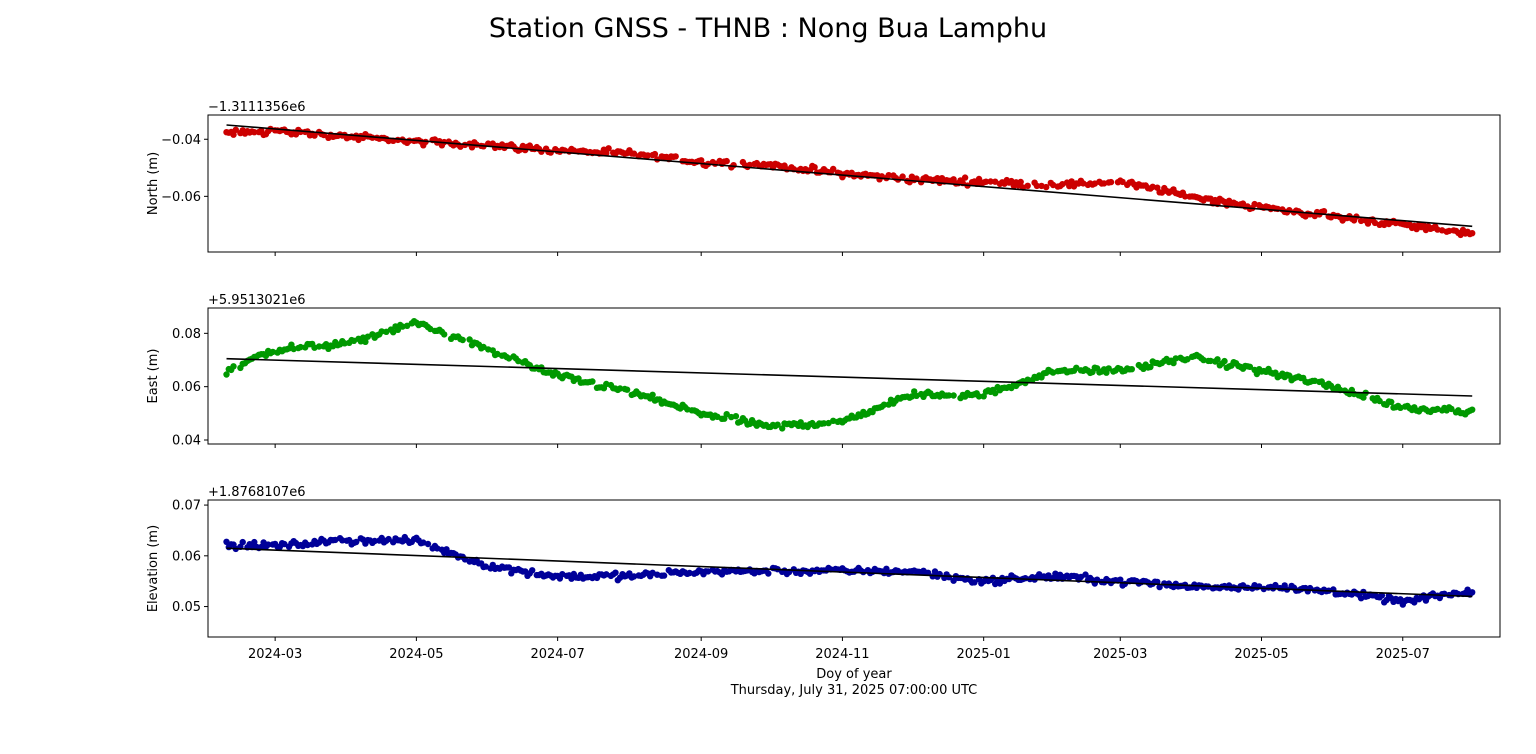 This screenshot has height=754, width=1536. I want to click on x-tick-label: 2024-03, so click(275, 654).